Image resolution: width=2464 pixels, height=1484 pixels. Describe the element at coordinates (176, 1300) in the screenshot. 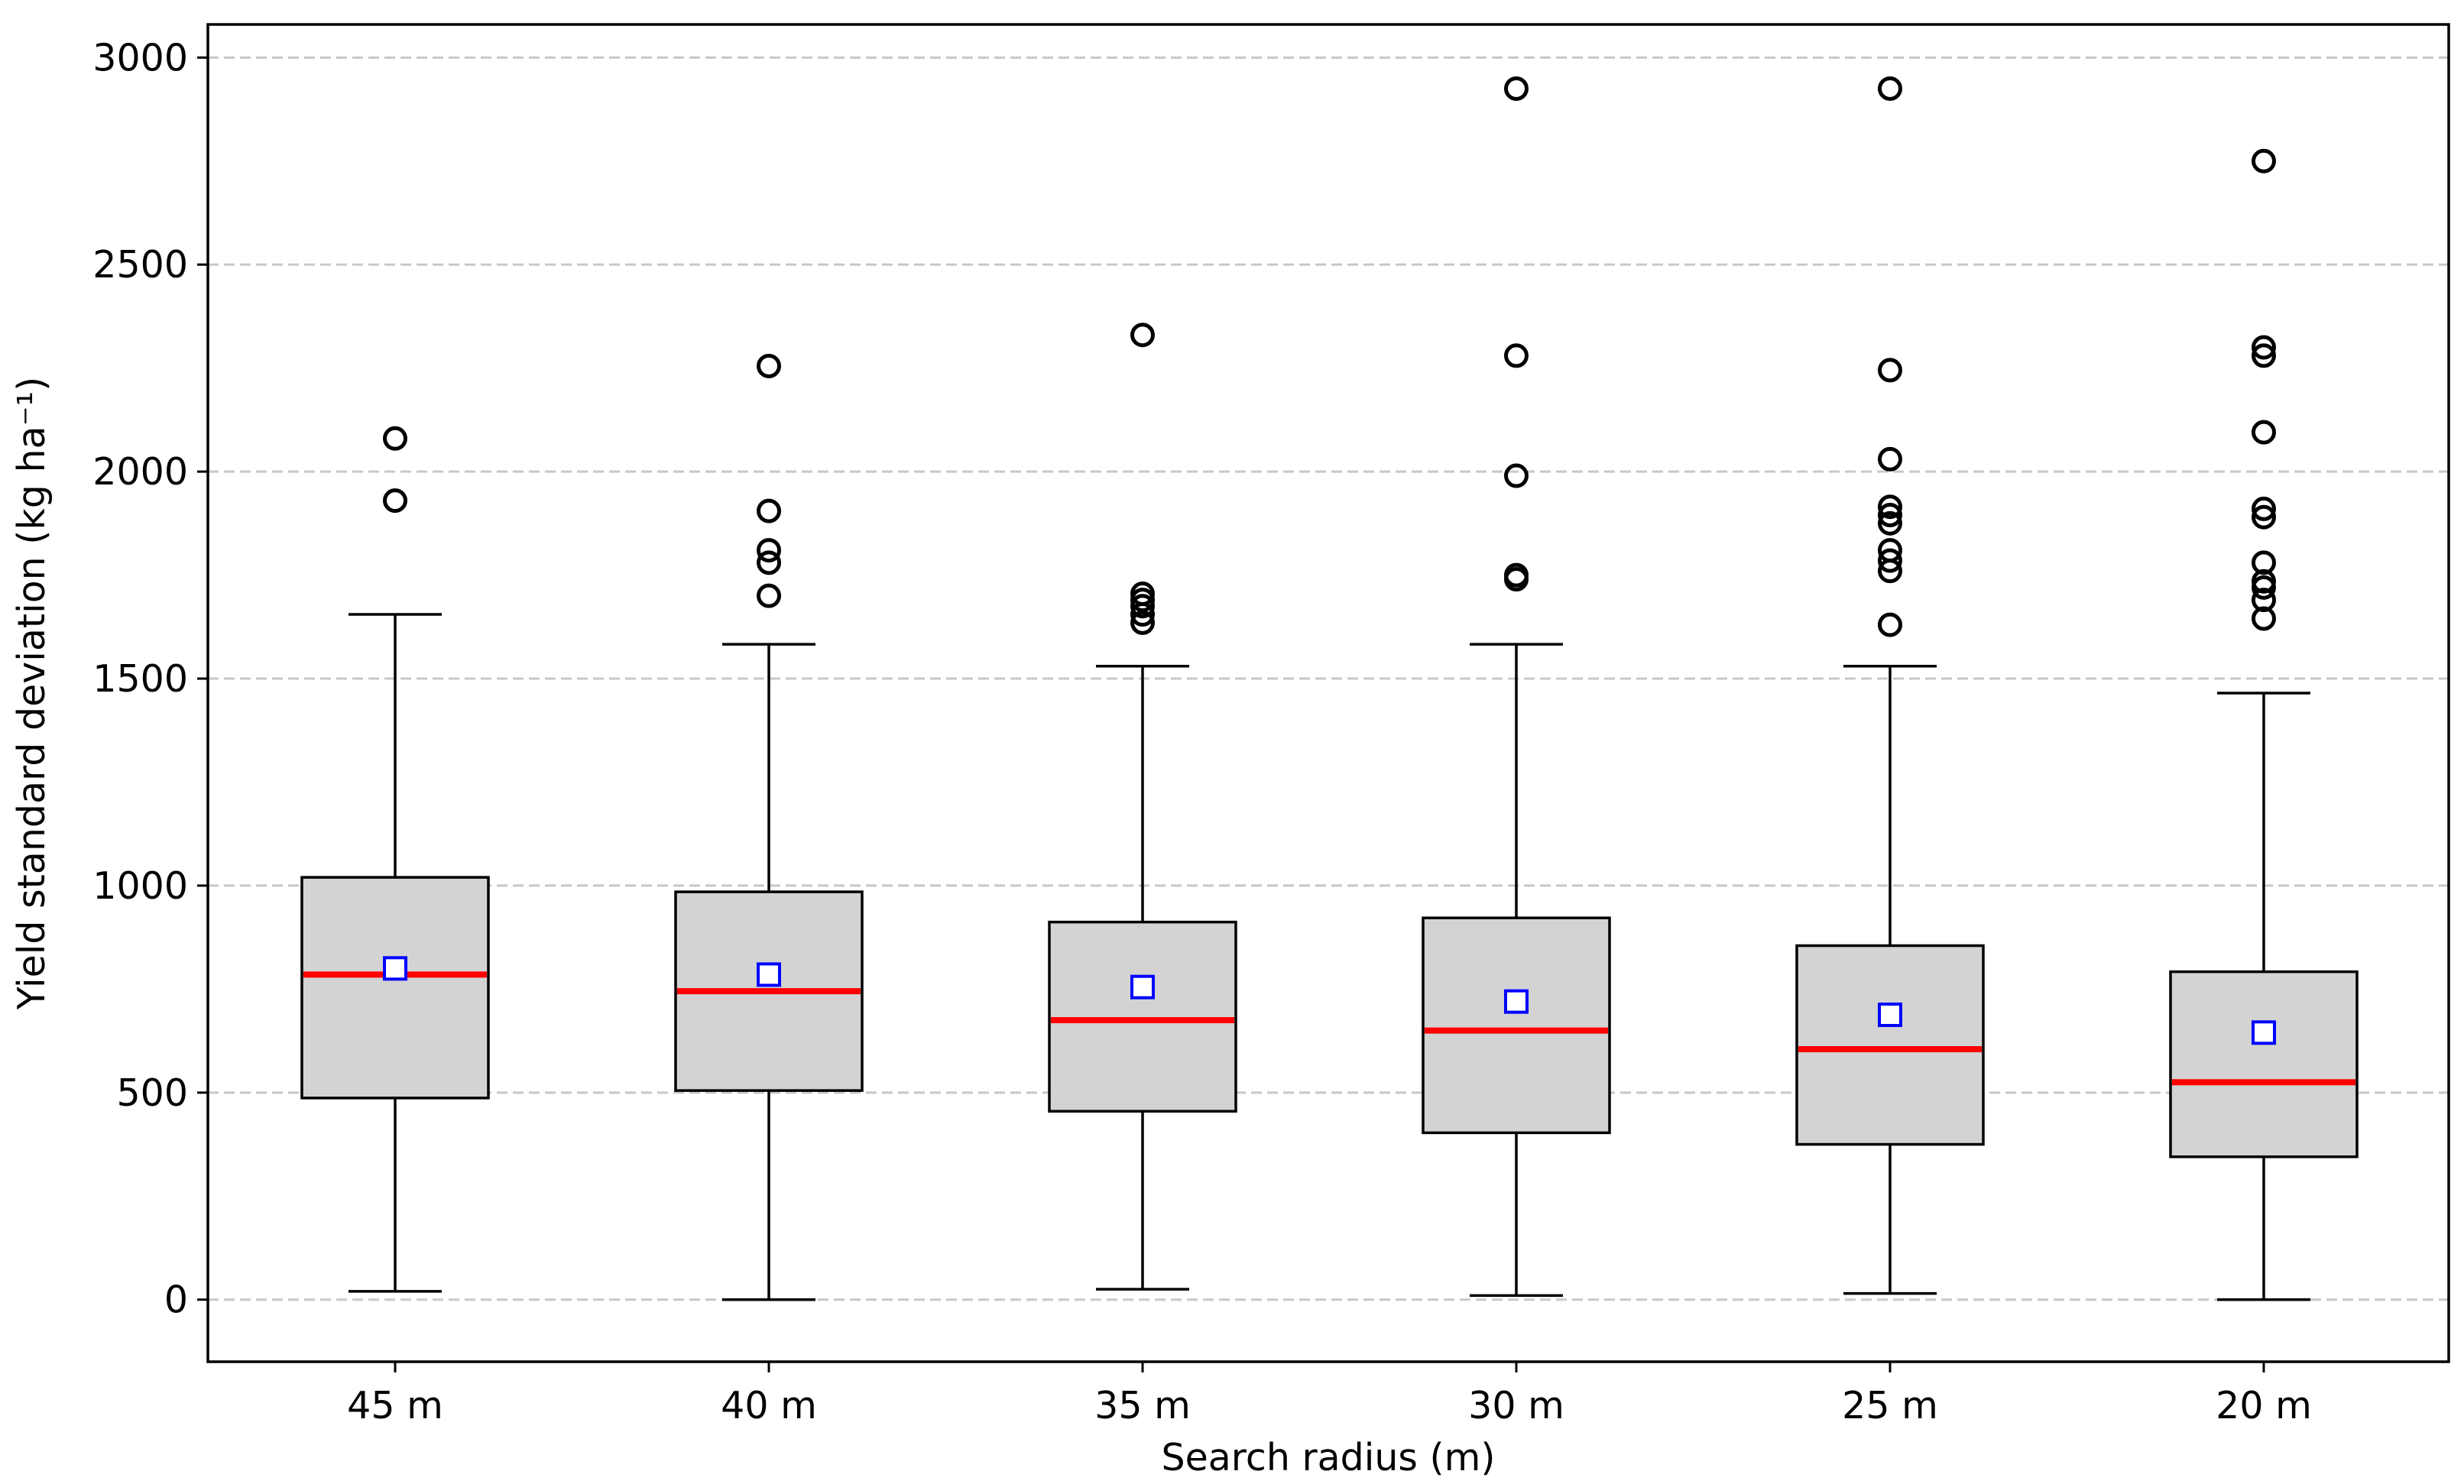

I see `y-tick-label: 0` at that location.